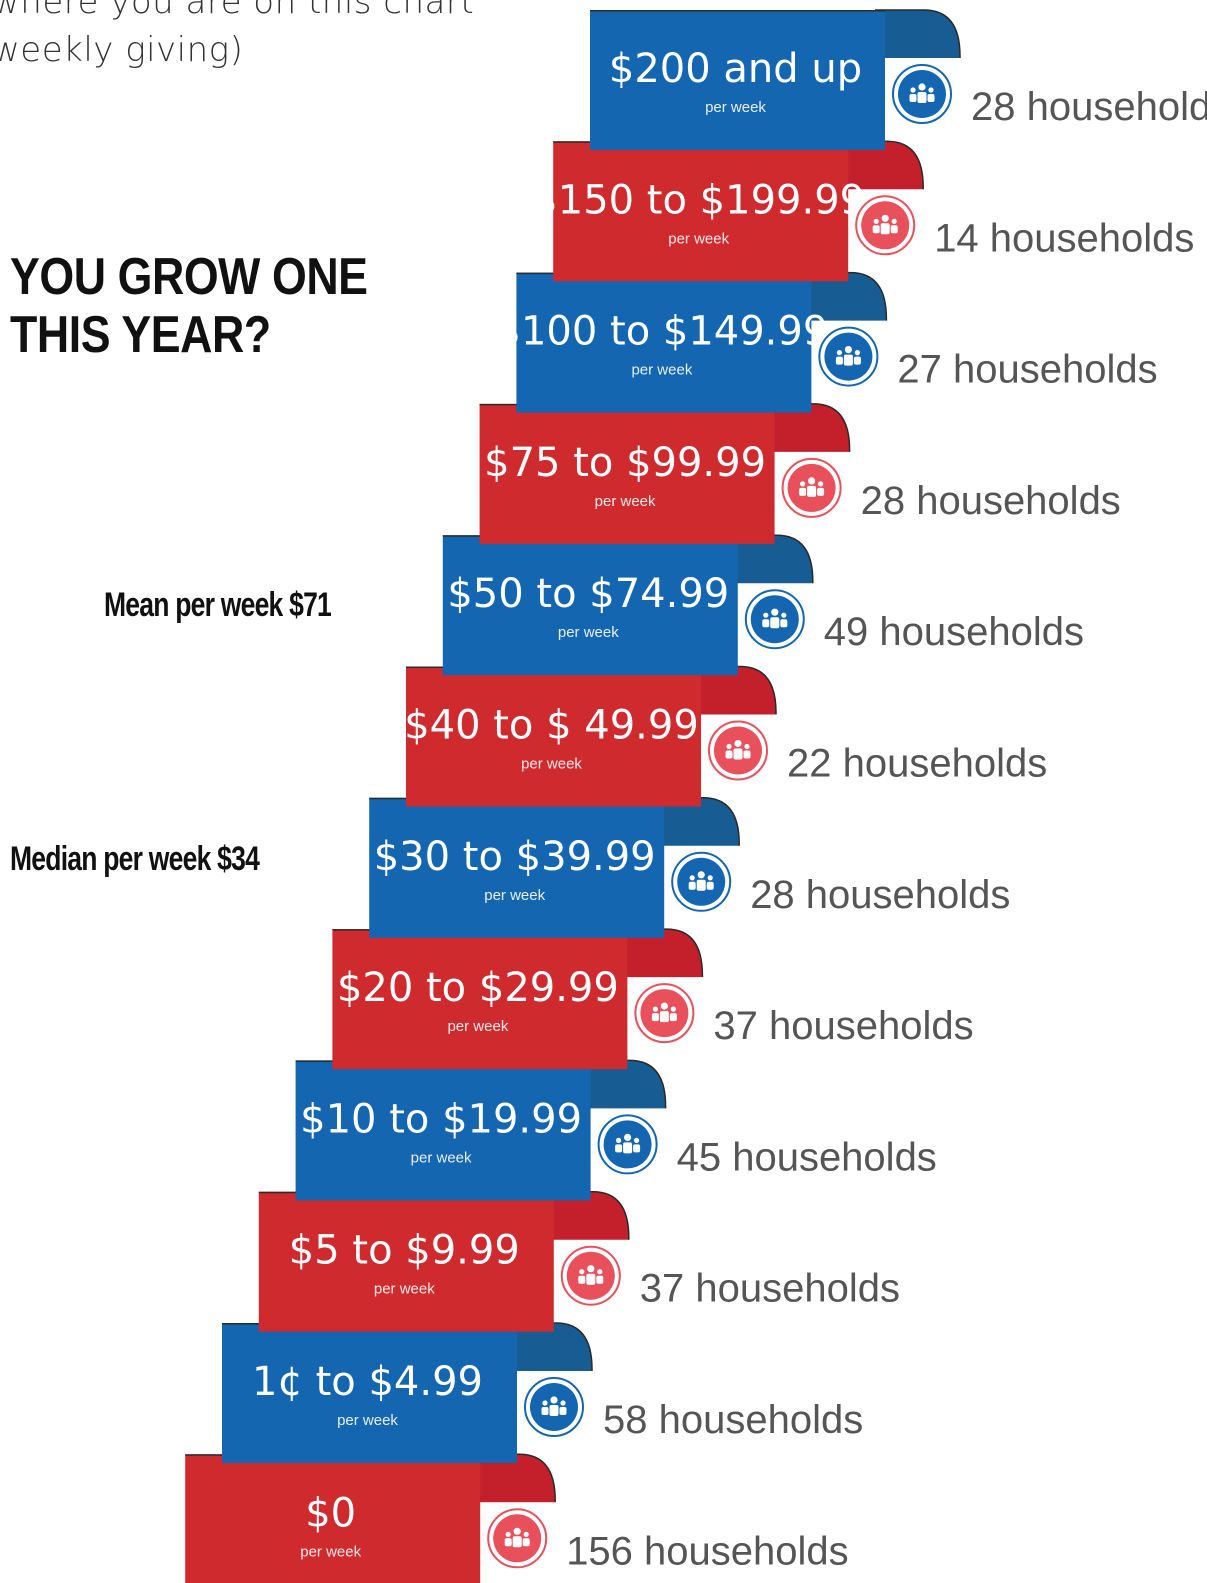 This screenshot has height=1583, width=1207. Describe the element at coordinates (542, 1392) in the screenshot. I see `step-10: 1¢ to $4.99 per week 58 households` at that location.